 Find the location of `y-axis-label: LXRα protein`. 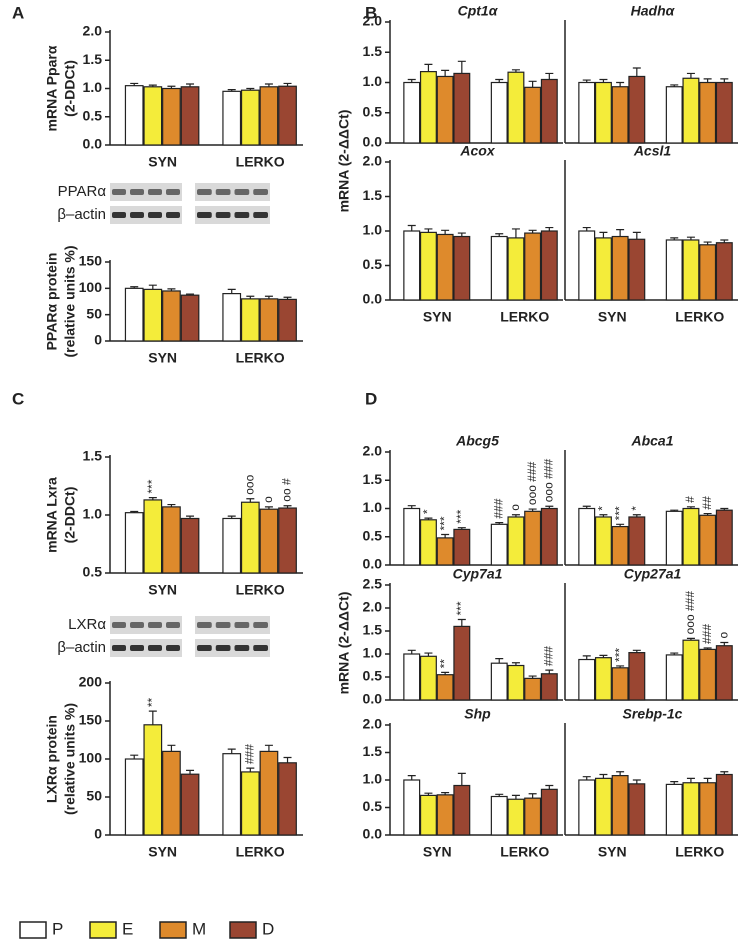

y-axis-label: LXRα protein is located at coordinates (52, 759).